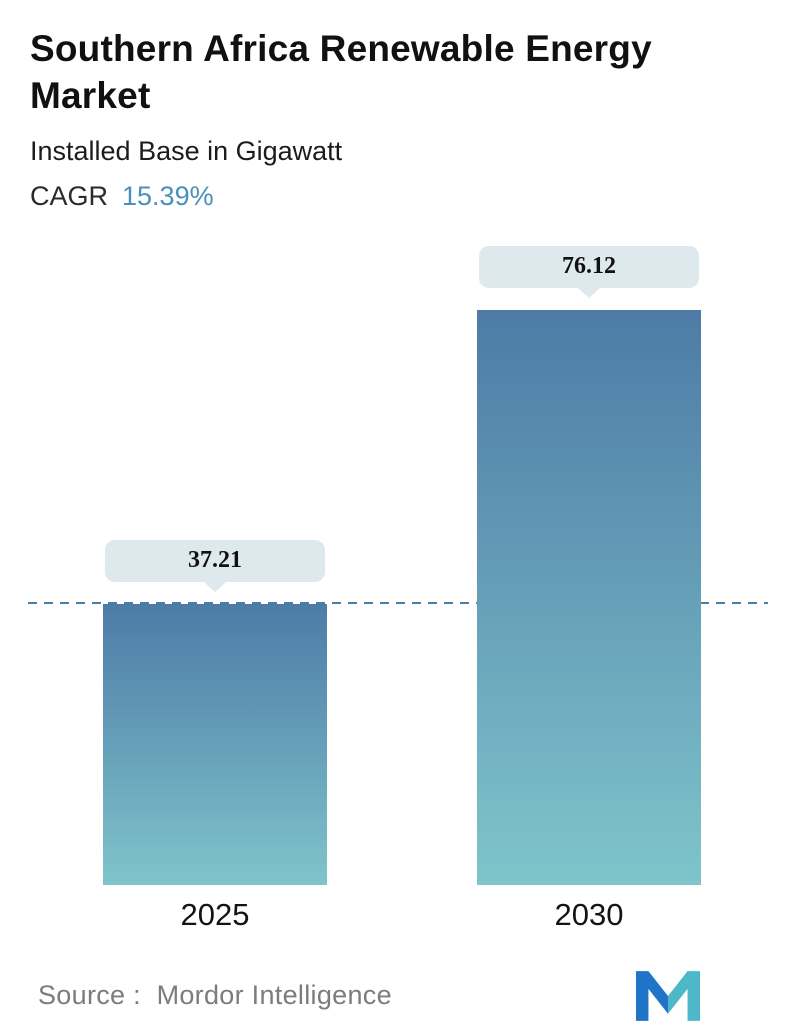 The width and height of the screenshot is (796, 1034). What do you see at coordinates (69, 195) in the screenshot?
I see `cagr-label: CAGR` at bounding box center [69, 195].